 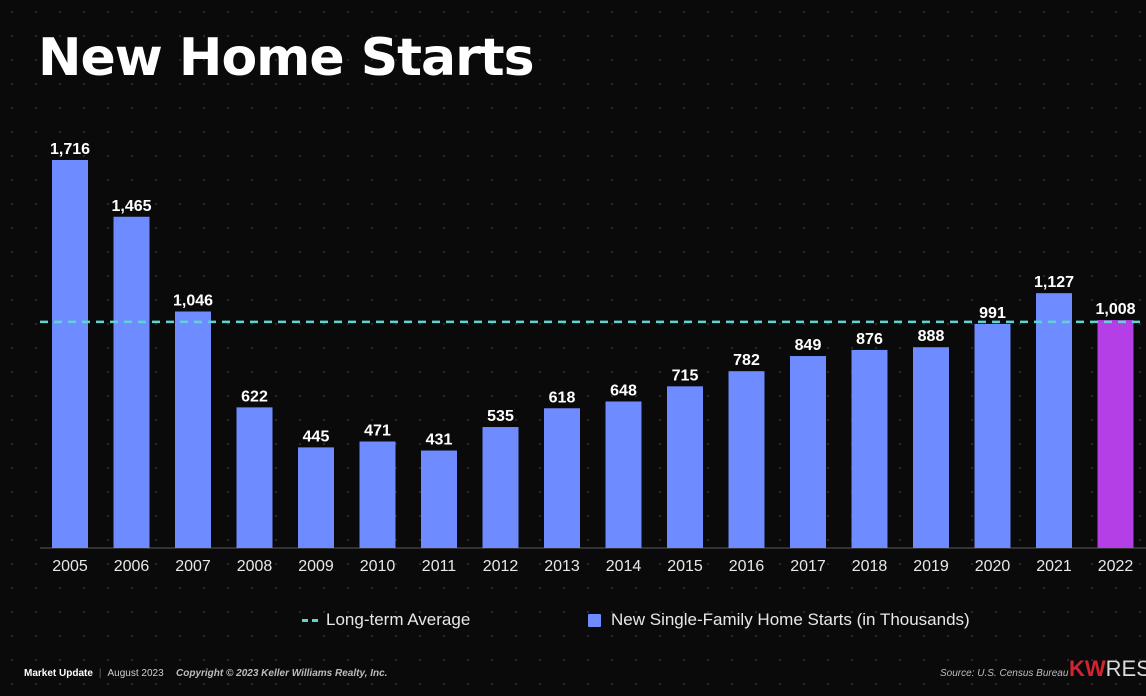 What do you see at coordinates (562, 397) in the screenshot?
I see `data-label-2013: 618` at bounding box center [562, 397].